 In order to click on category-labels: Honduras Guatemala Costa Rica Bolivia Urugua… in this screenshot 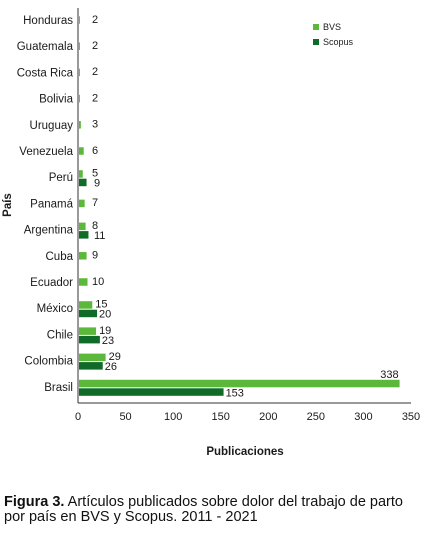, I will do `click(45, 204)`.